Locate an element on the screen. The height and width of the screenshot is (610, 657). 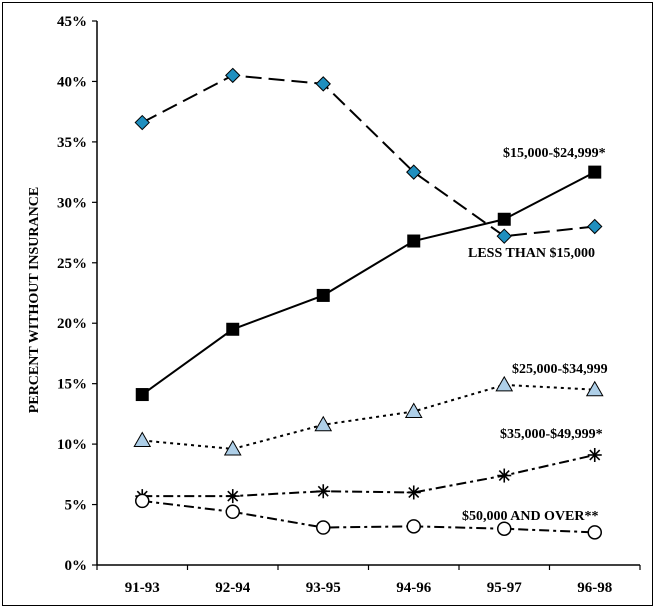
x-tick-label: 96-98 is located at coordinates (594, 588).